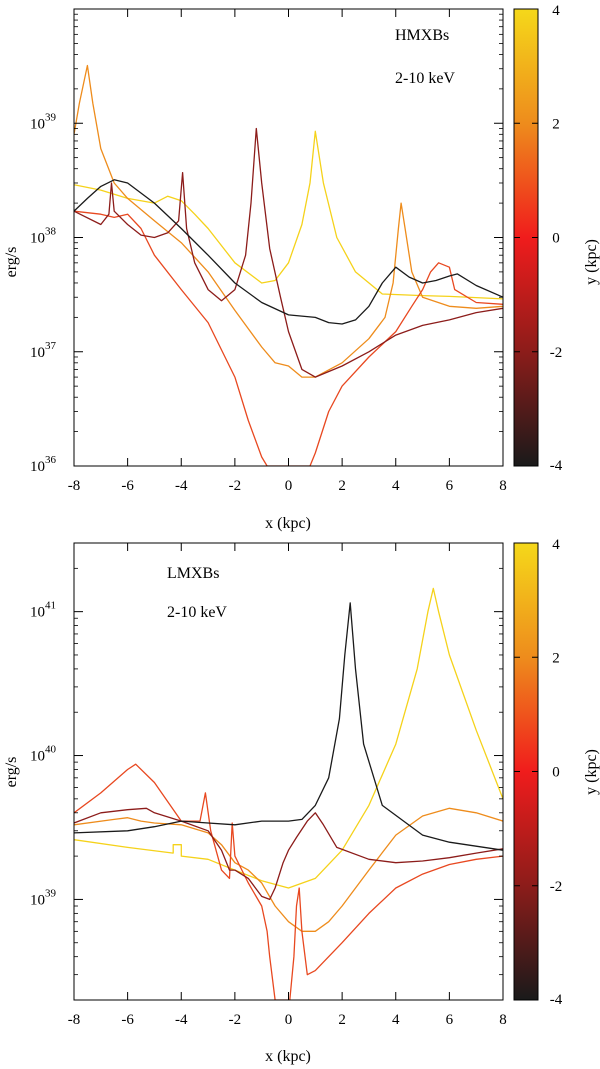  Describe the element at coordinates (425, 78) in the screenshot. I see `hmxb-energy-band-label: 2-10 keV` at that location.